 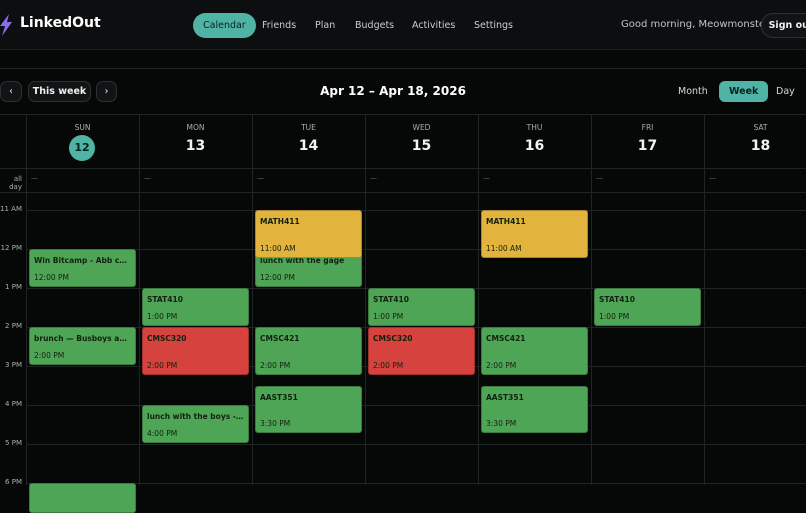 I want to click on day-date: 16, so click(x=534, y=146).